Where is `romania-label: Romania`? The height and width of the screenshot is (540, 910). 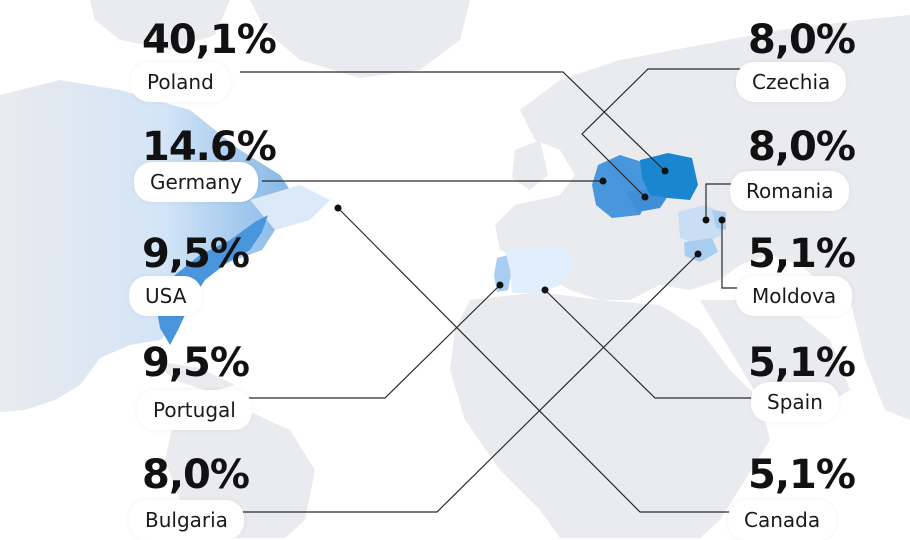
romania-label: Romania is located at coordinates (790, 191).